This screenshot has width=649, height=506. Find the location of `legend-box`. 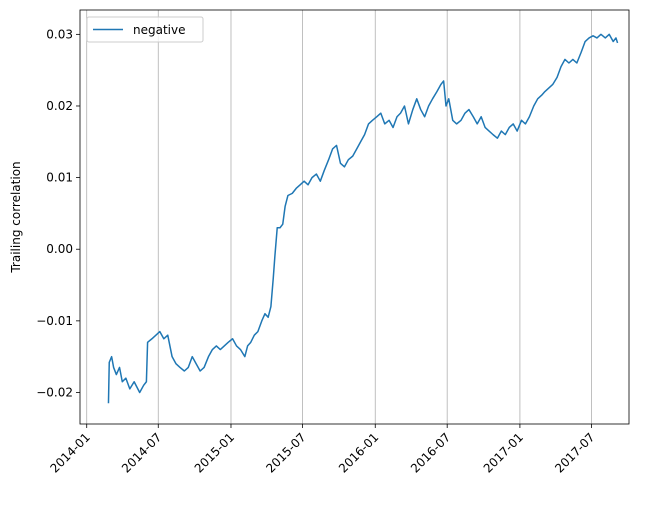

legend-box is located at coordinates (145, 29).